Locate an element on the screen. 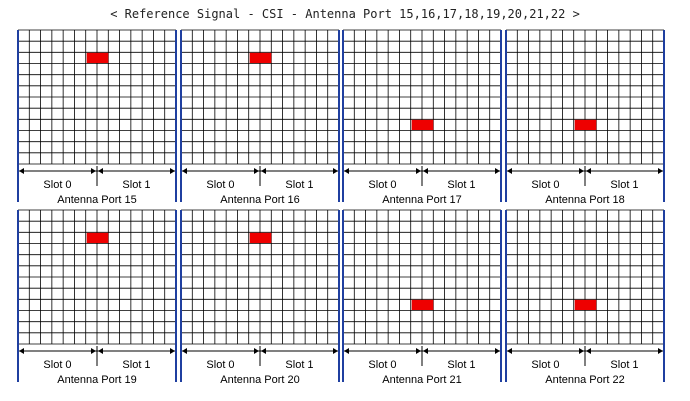  antenna-port-panel: Slot 0 Slot 1 Antenna Port 18 is located at coordinates (585, 117).